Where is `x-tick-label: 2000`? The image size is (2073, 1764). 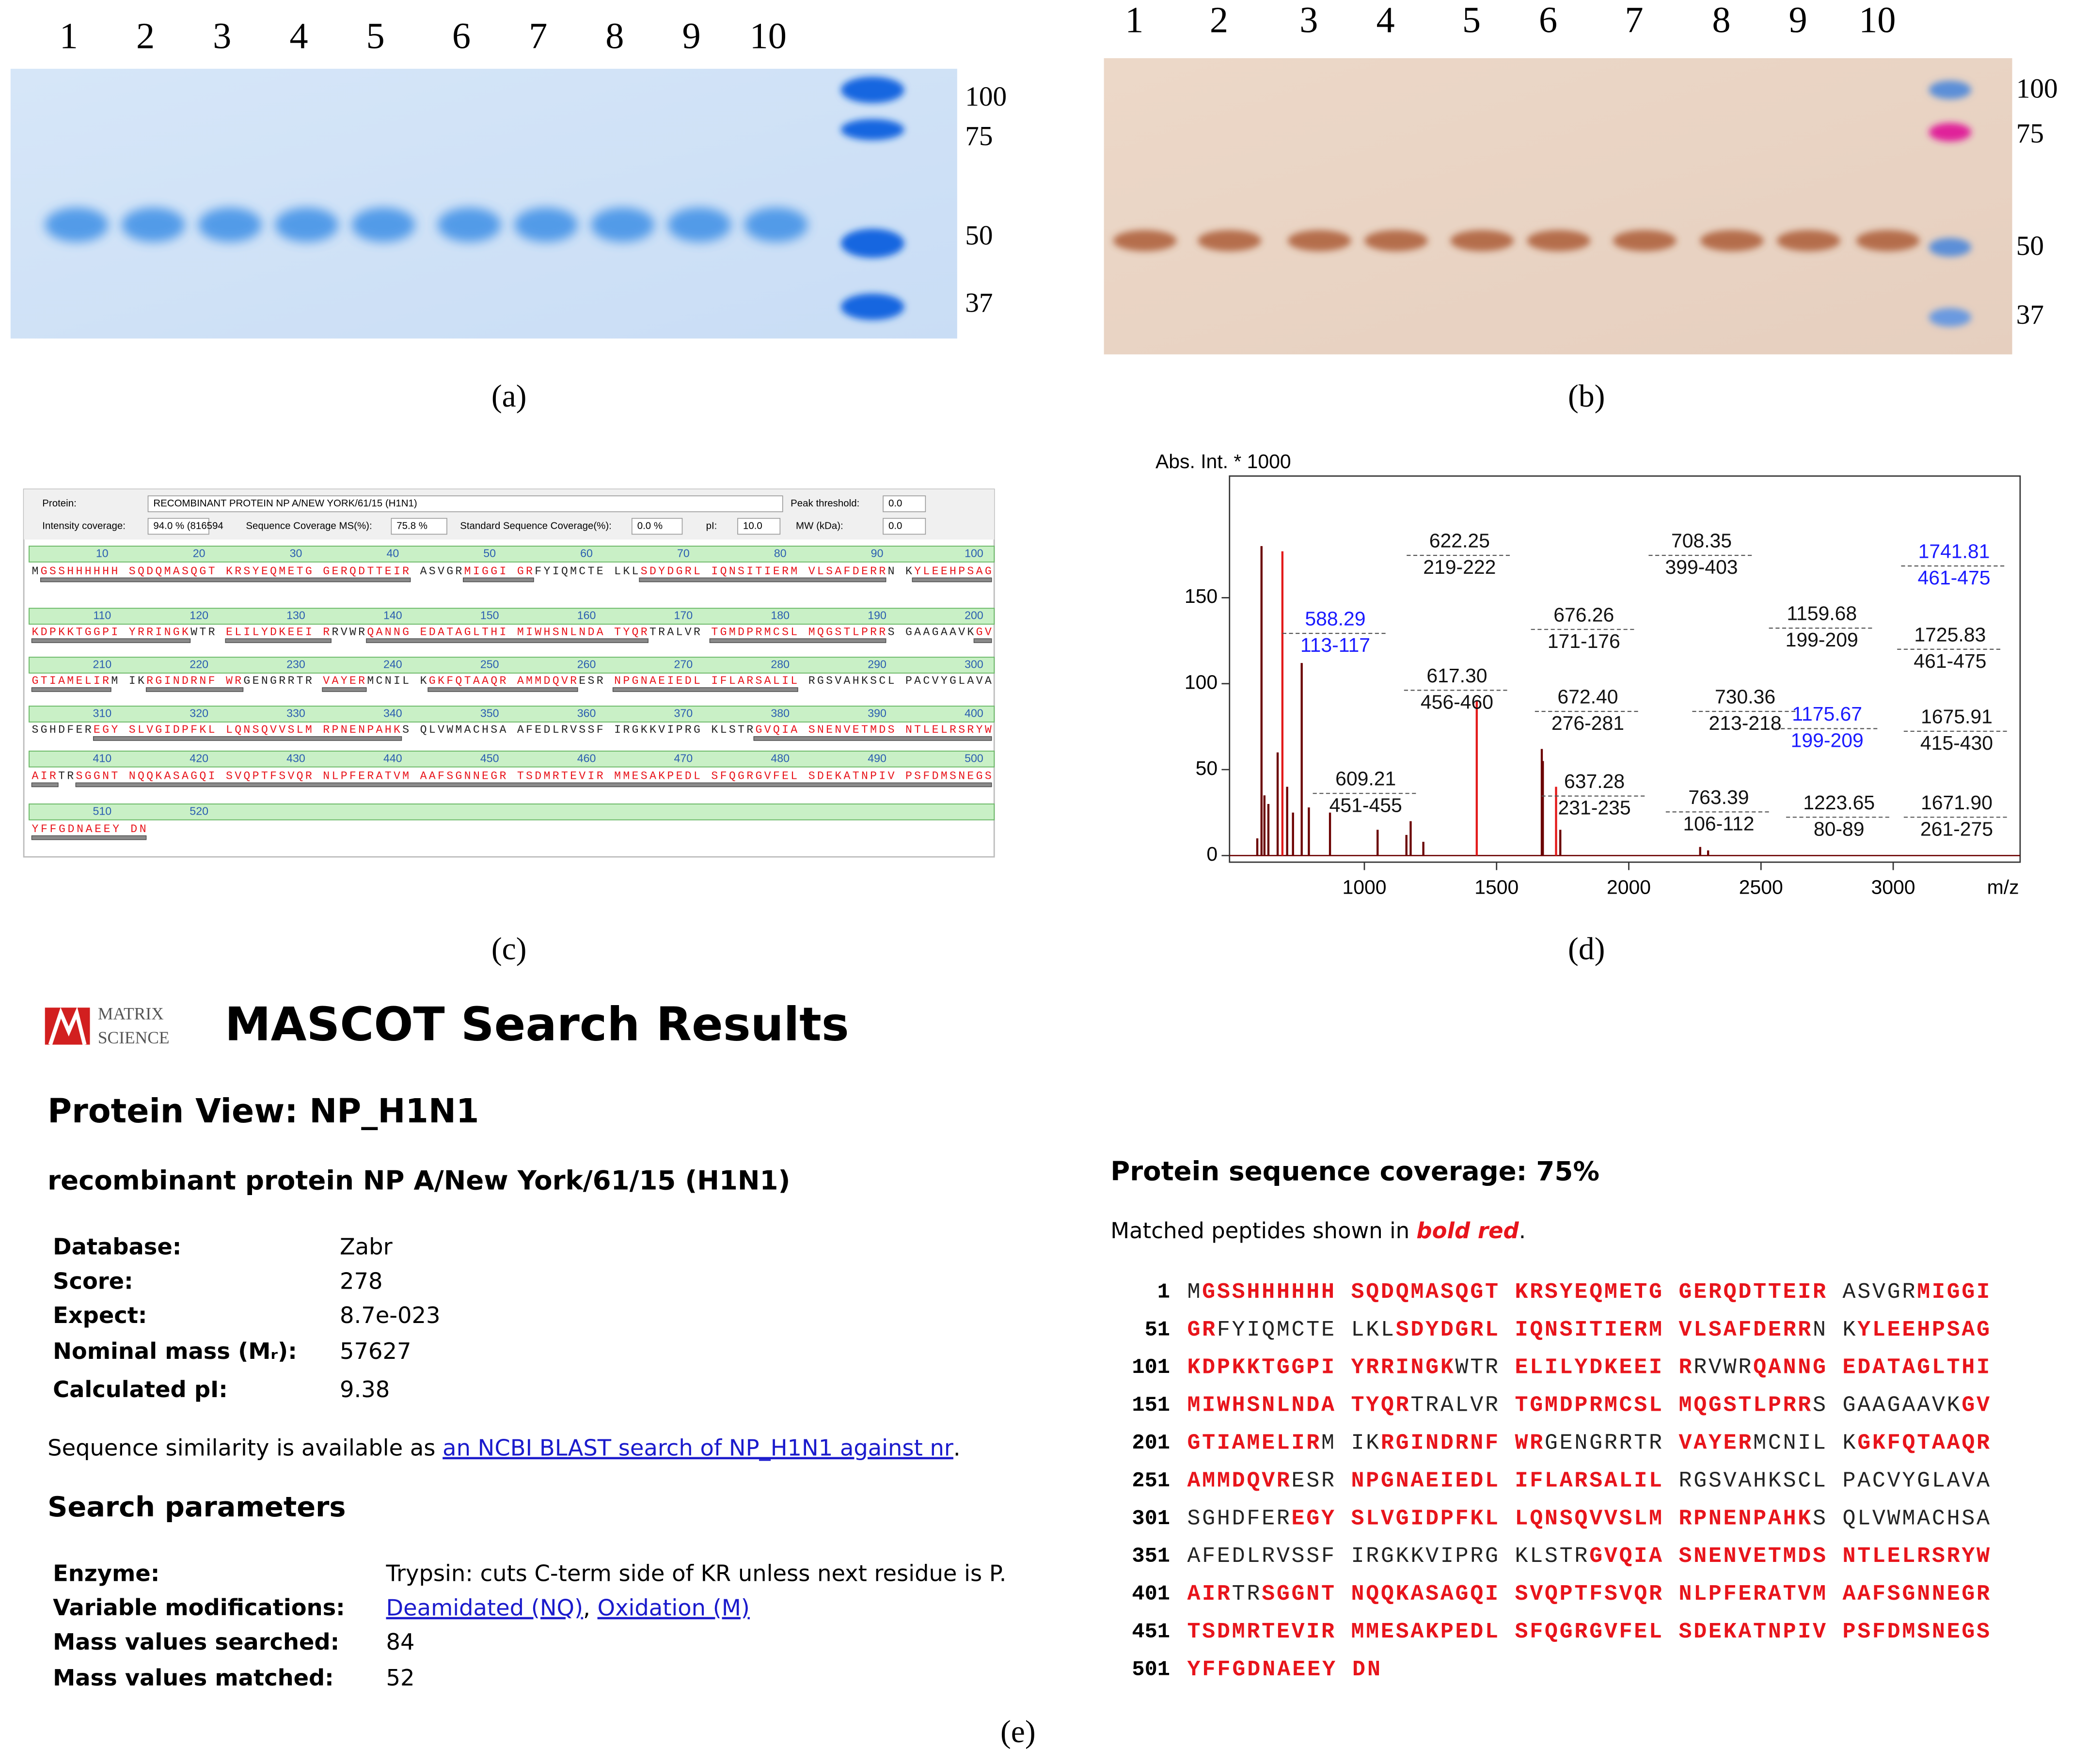 x-tick-label: 2000 is located at coordinates (1629, 887).